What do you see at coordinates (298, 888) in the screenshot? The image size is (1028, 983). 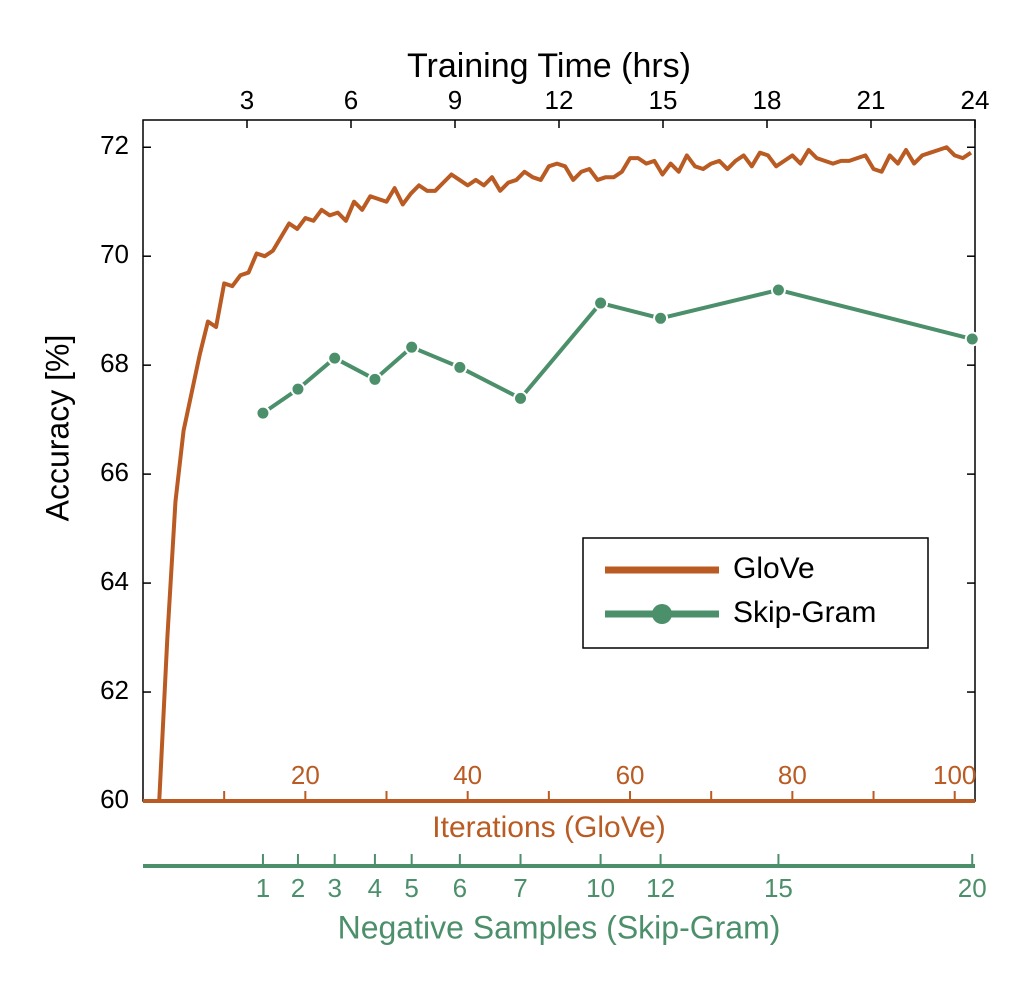 I see `green-tick-label: 2` at bounding box center [298, 888].